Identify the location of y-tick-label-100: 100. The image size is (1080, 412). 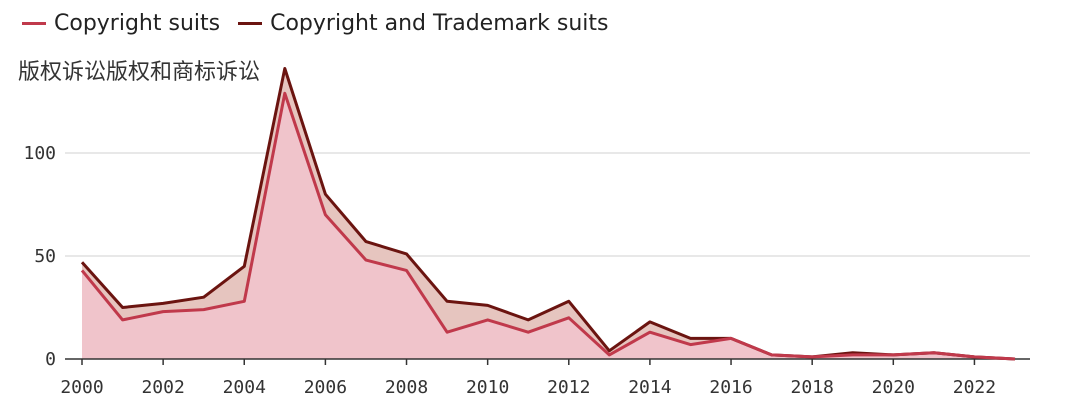
(39, 153).